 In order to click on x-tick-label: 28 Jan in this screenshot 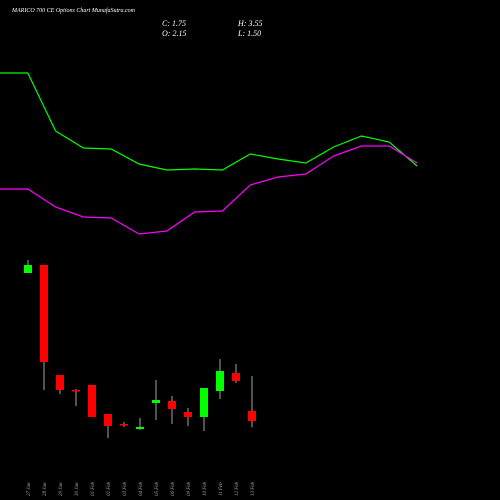, I will do `click(45, 489)`.